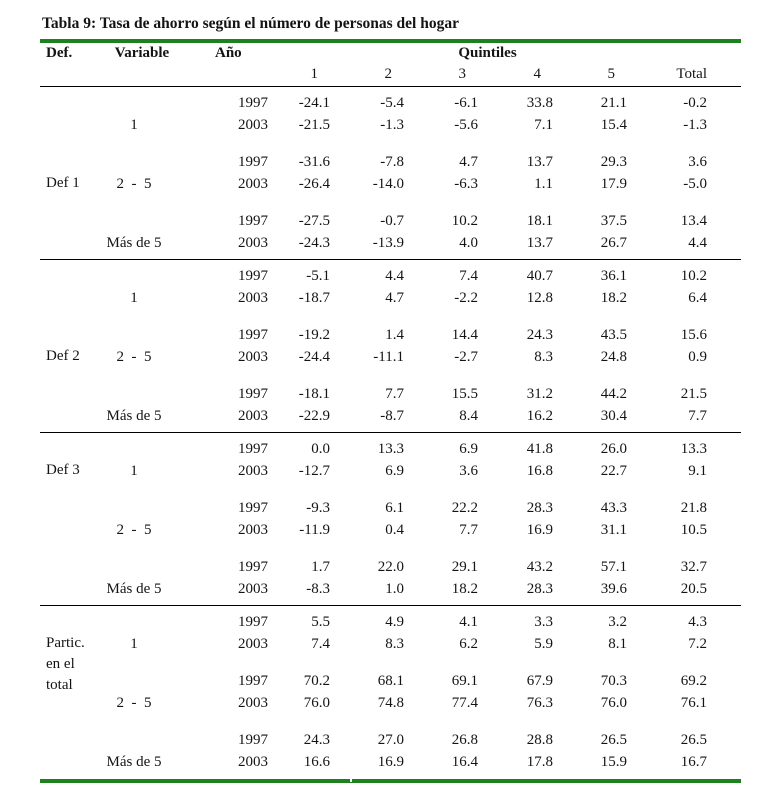 The height and width of the screenshot is (801, 779). Describe the element at coordinates (390, 589) in the screenshot. I see `table-row: Más de 5 2003 -8.3 1.0 18.2 28.3 39.6 20.5` at that location.